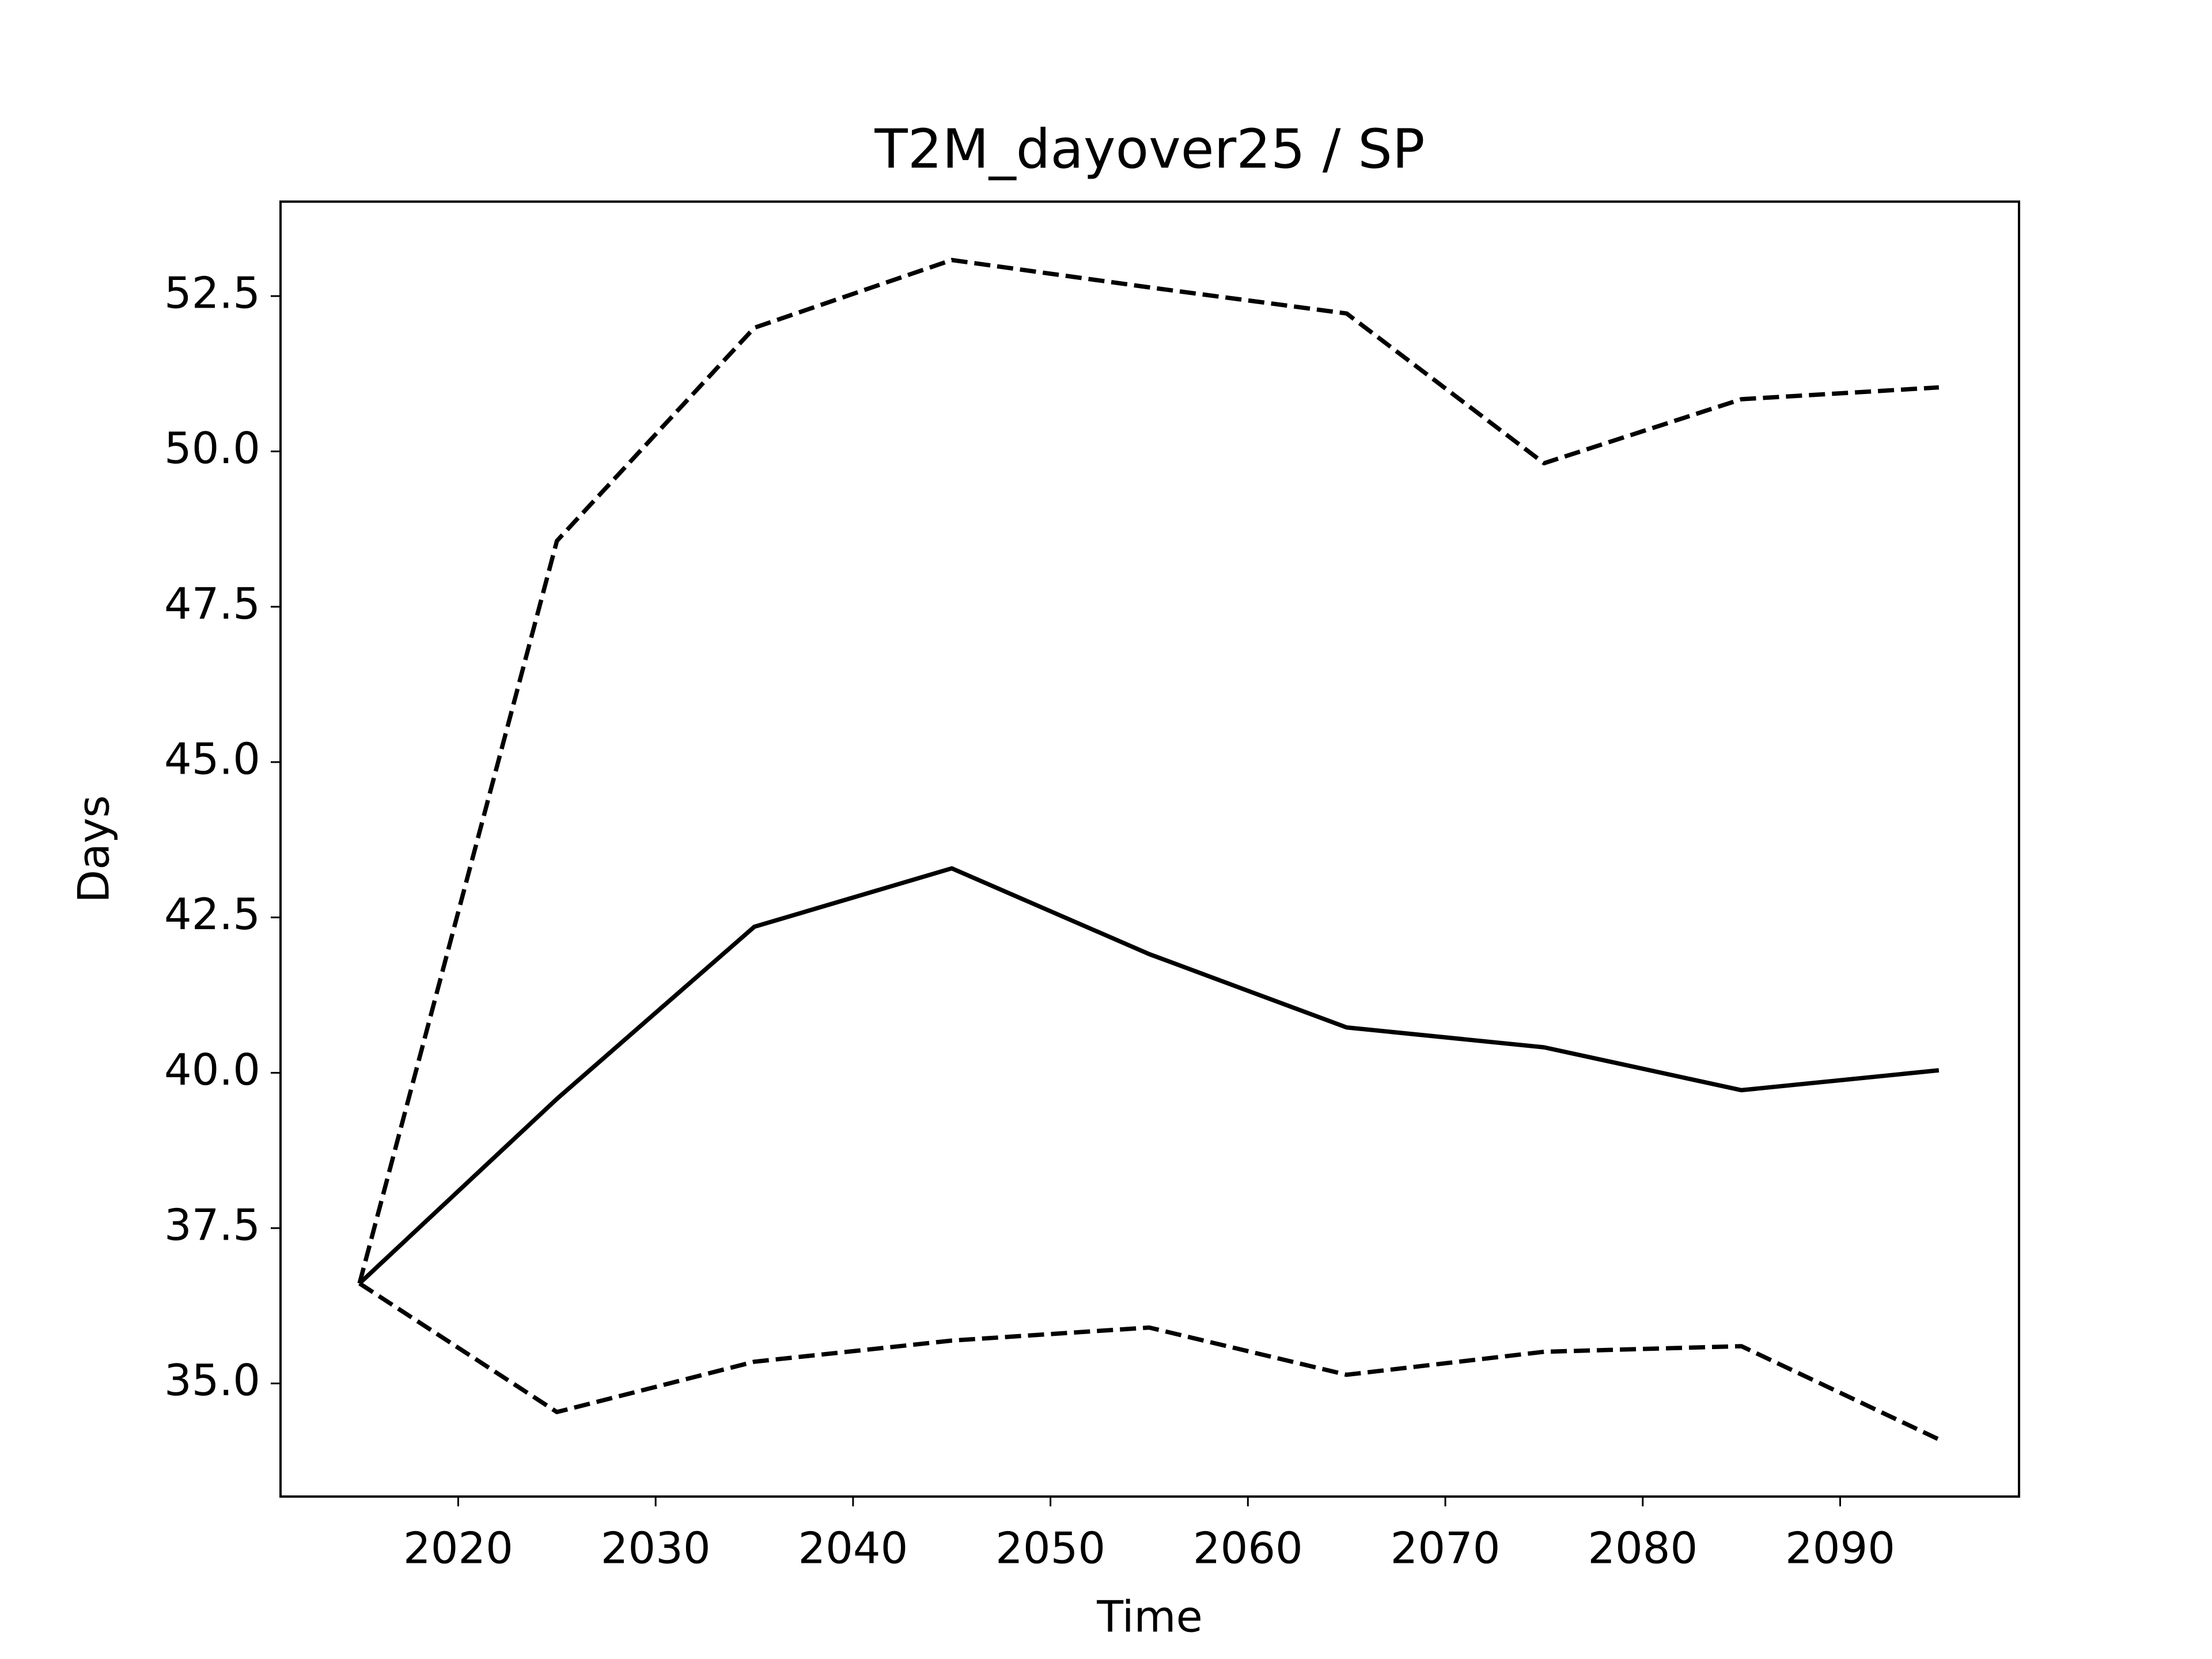  What do you see at coordinates (853, 1548) in the screenshot?
I see `x-tick-label: 2040` at bounding box center [853, 1548].